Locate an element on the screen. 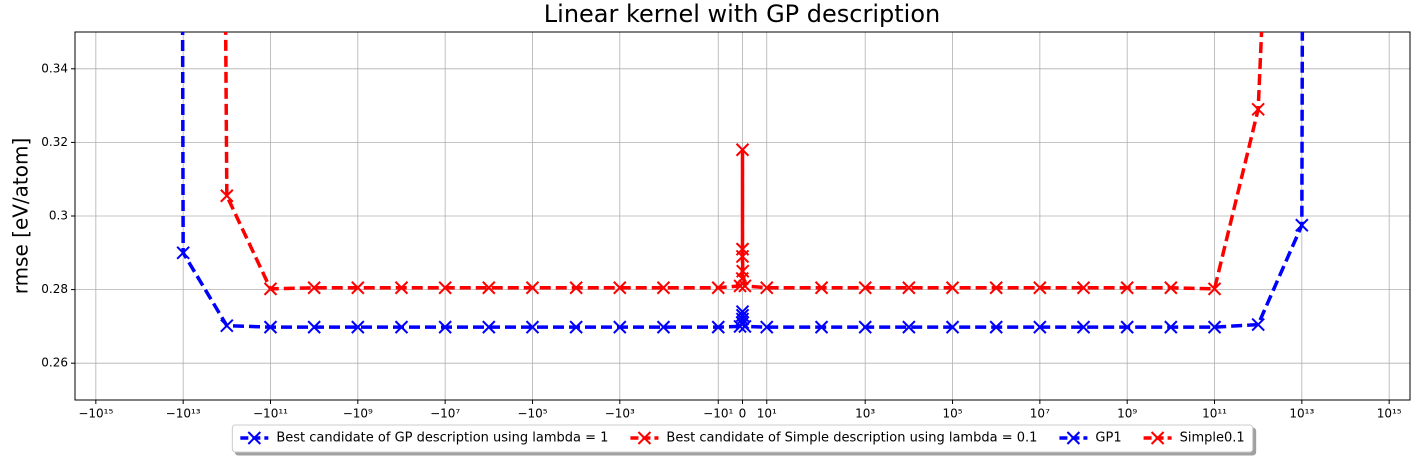 This screenshot has height=471, width=1420. legend-item: GP1 is located at coordinates (1090, 438).